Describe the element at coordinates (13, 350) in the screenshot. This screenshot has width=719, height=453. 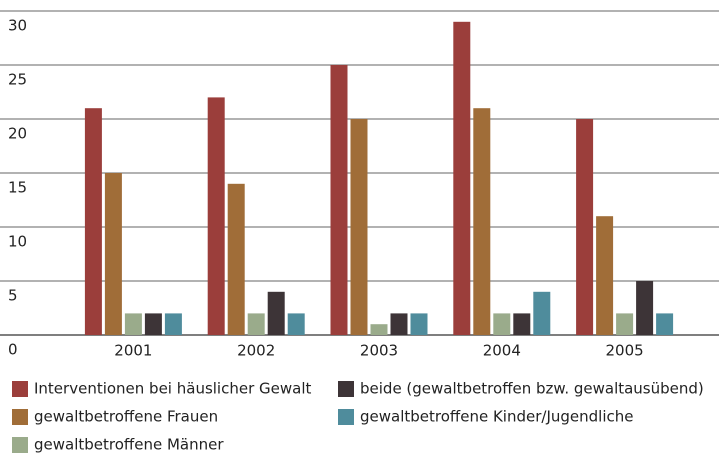
I see `y-tick-label: 0` at that location.